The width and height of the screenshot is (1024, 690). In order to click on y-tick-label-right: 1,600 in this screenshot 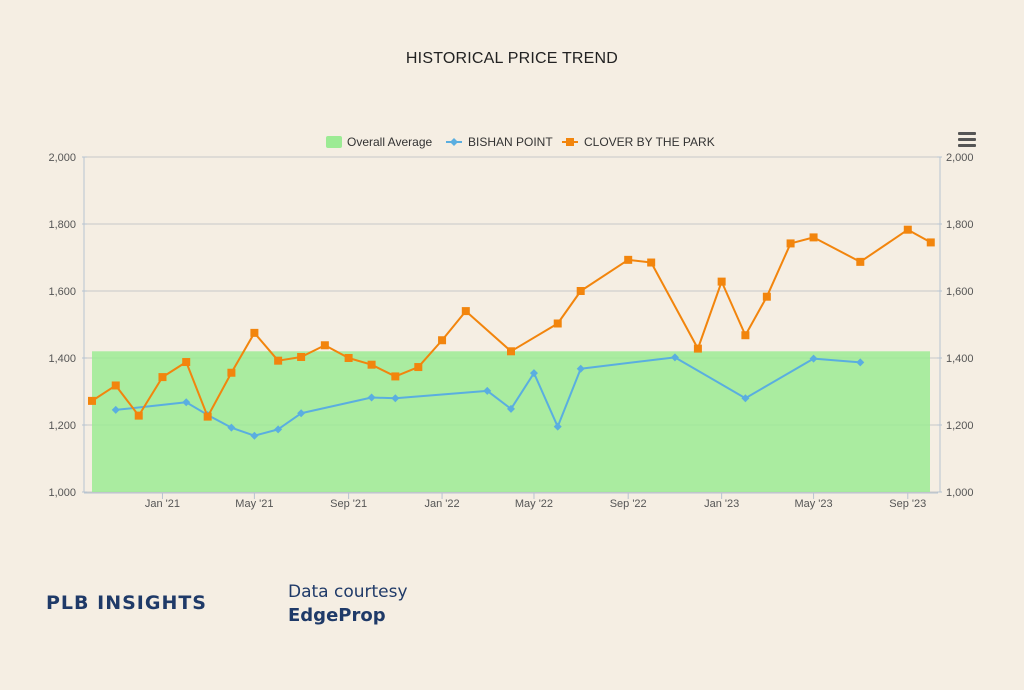, I will do `click(960, 292)`.